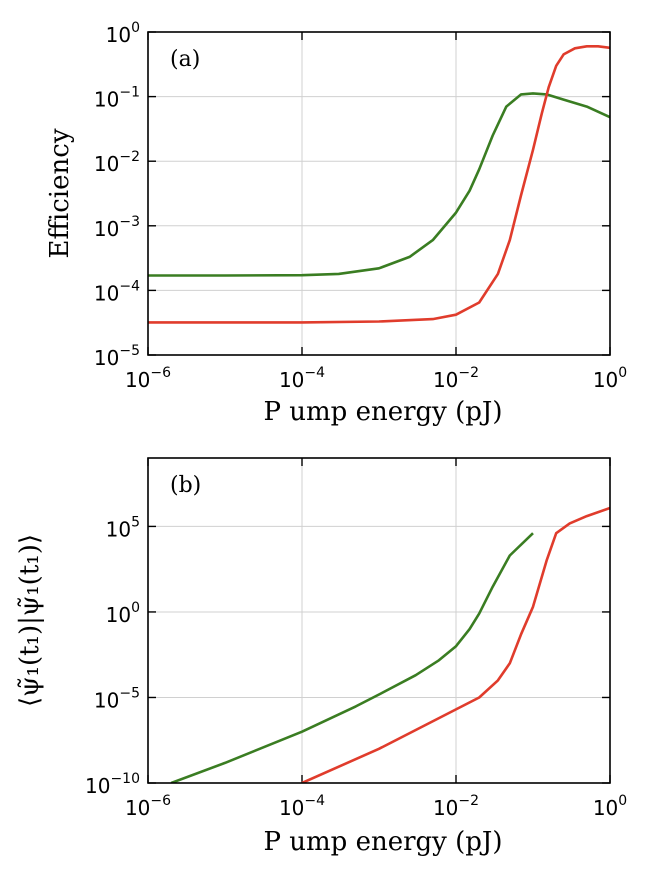  I want to click on y-tick-label: 10⁻³, so click(117, 227).